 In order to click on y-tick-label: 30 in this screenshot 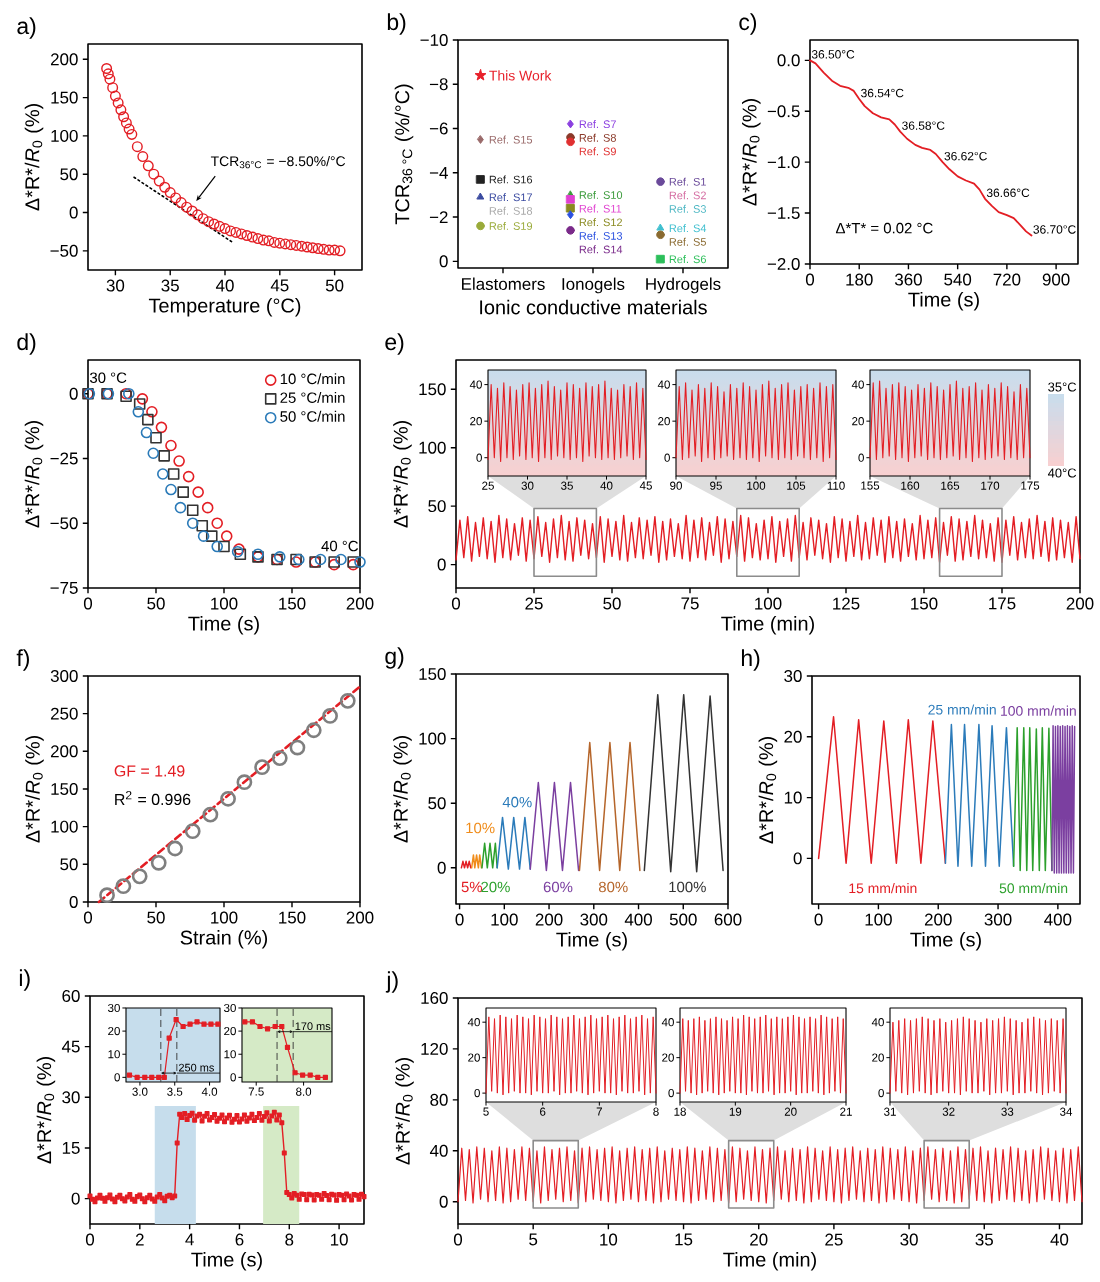, I will do `click(793, 676)`.